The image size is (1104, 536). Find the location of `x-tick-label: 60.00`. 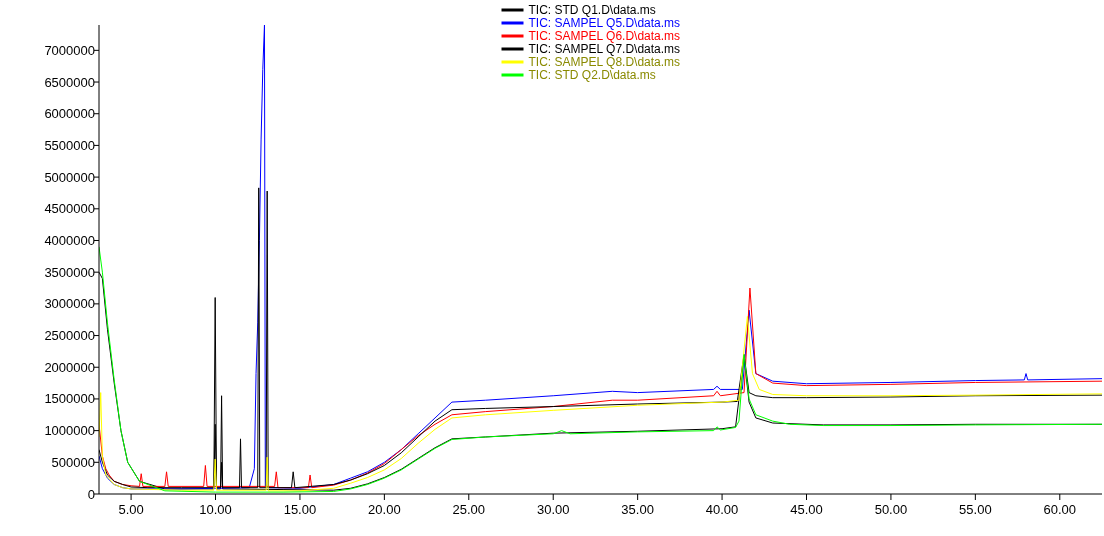

x-tick-label: 60.00 is located at coordinates (1060, 509).